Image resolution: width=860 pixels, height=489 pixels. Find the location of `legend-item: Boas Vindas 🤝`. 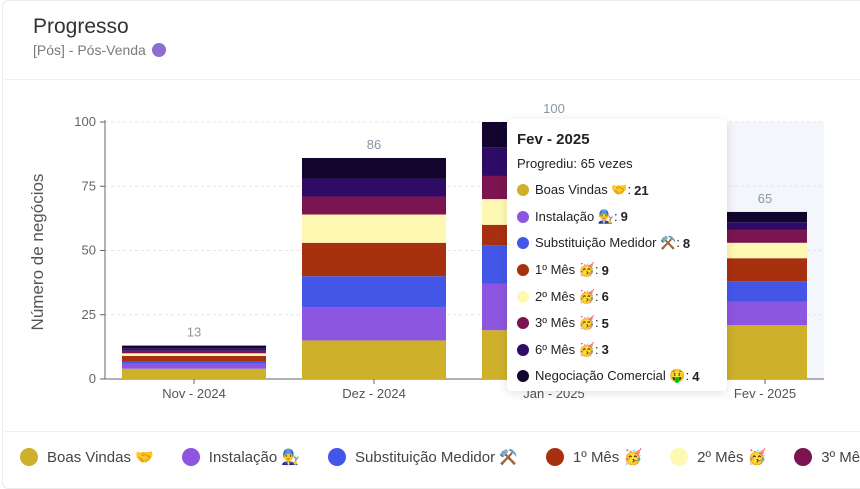

legend-item: Boas Vindas 🤝 is located at coordinates (87, 457).